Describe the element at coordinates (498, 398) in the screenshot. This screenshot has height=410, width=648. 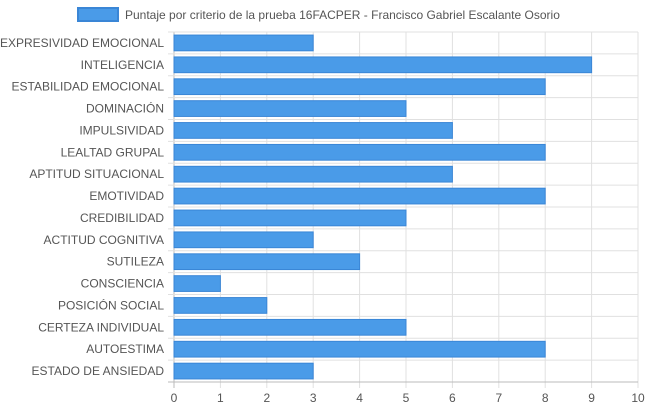
I see `x-tick-label: 7` at that location.